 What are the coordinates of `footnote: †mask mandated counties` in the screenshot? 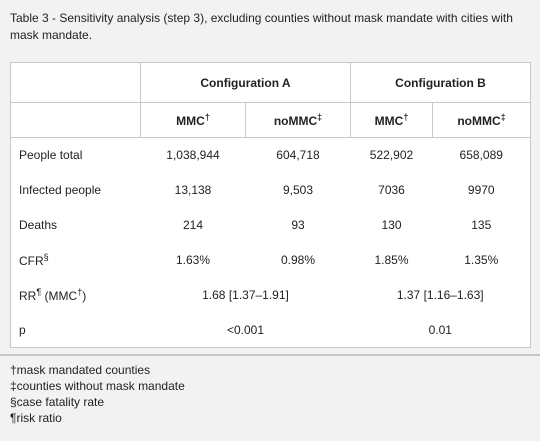 It's located at (80, 370).